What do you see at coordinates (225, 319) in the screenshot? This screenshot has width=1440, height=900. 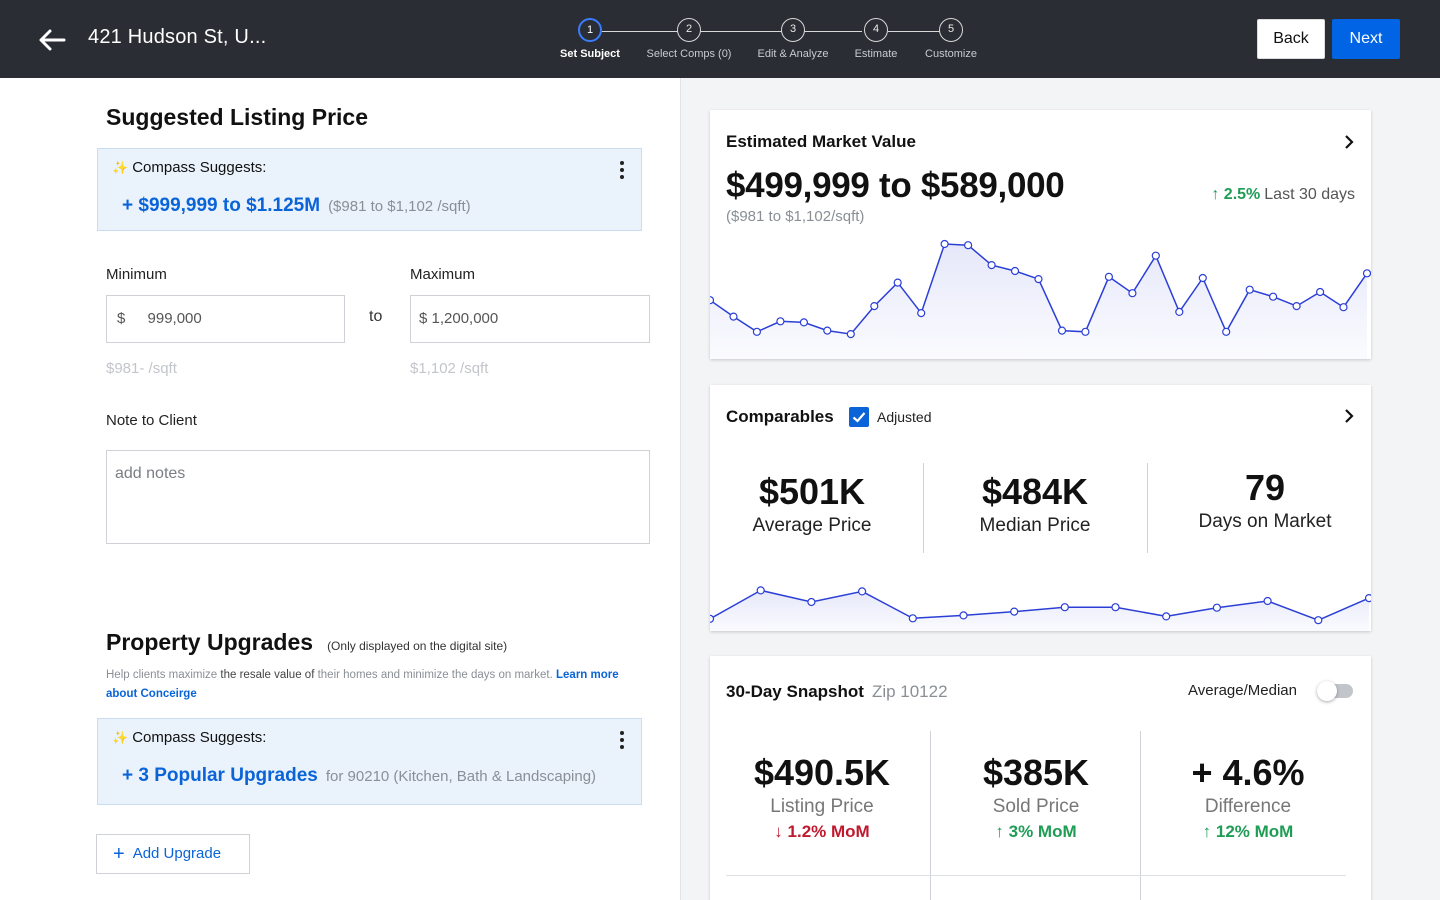 I see `minimum-price-input: $ 999,000` at bounding box center [225, 319].